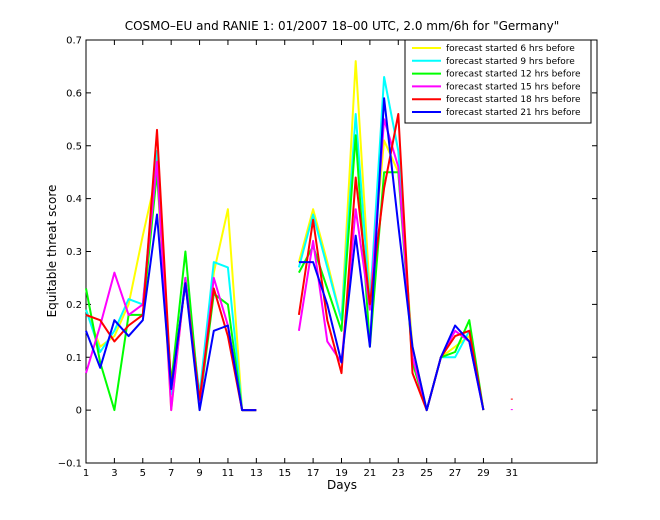 This screenshot has width=660, height=520. I want to click on x-tick-label: 21, so click(370, 473).